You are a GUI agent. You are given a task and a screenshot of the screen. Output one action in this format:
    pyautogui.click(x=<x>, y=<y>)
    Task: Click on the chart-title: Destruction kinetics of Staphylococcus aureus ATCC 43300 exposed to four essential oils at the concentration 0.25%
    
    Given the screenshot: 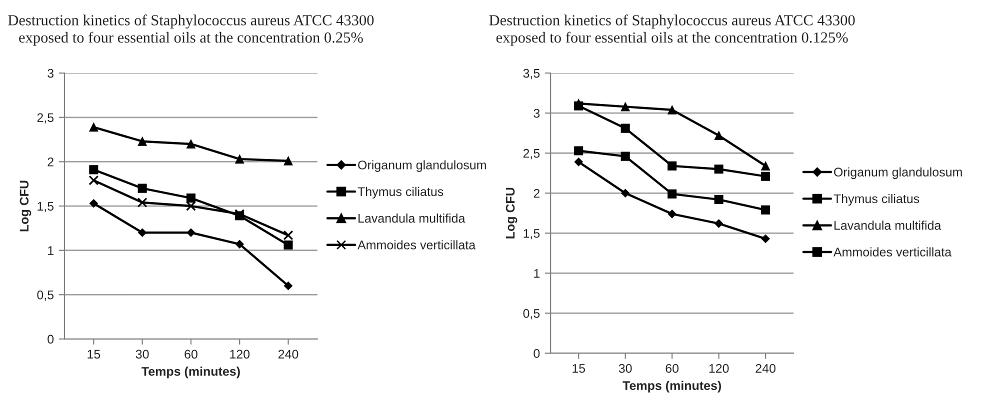 What is the action you would take?
    pyautogui.click(x=191, y=30)
    